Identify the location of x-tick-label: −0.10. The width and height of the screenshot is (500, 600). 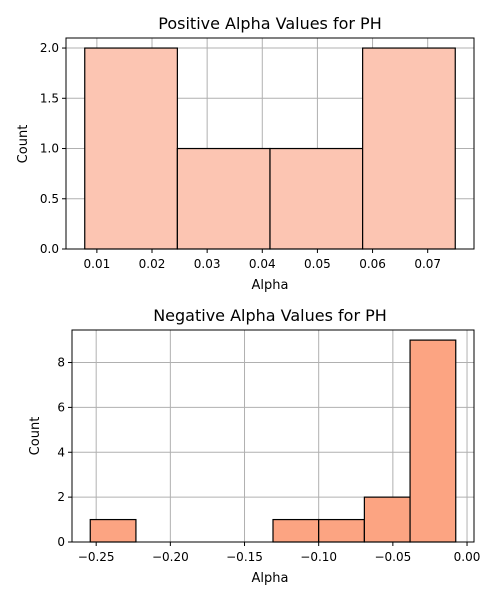
(318, 557).